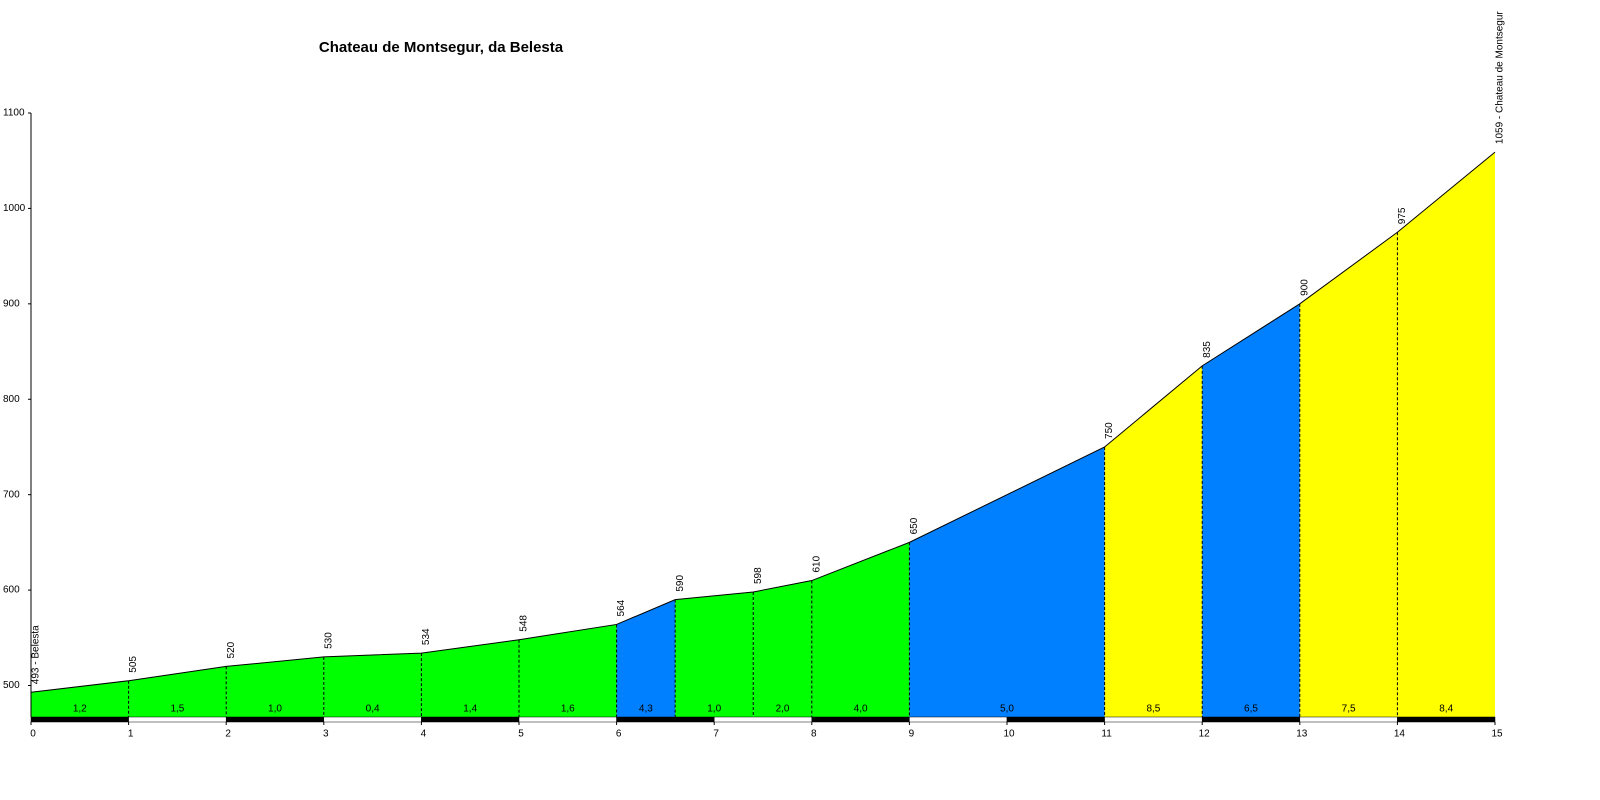 This screenshot has height=800, width=1600. What do you see at coordinates (231, 649) in the screenshot?
I see `point-label: 520` at bounding box center [231, 649].